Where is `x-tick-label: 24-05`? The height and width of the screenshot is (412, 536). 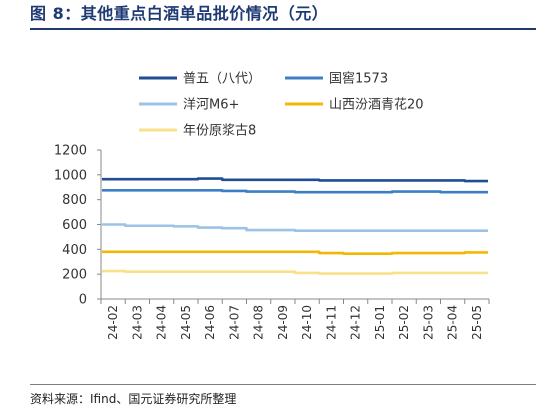
x-tick-label: 24-05 is located at coordinates (186, 322).